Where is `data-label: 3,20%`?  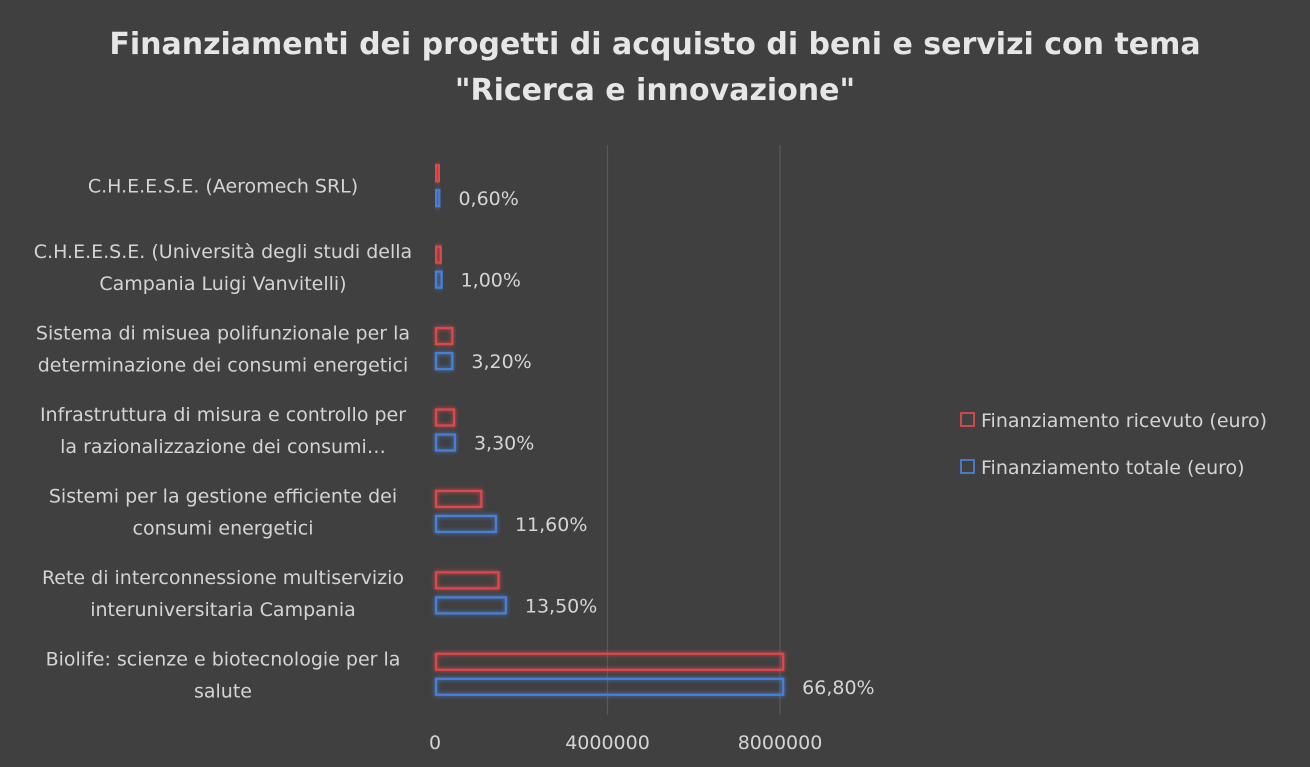
data-label: 3,20% is located at coordinates (501, 362).